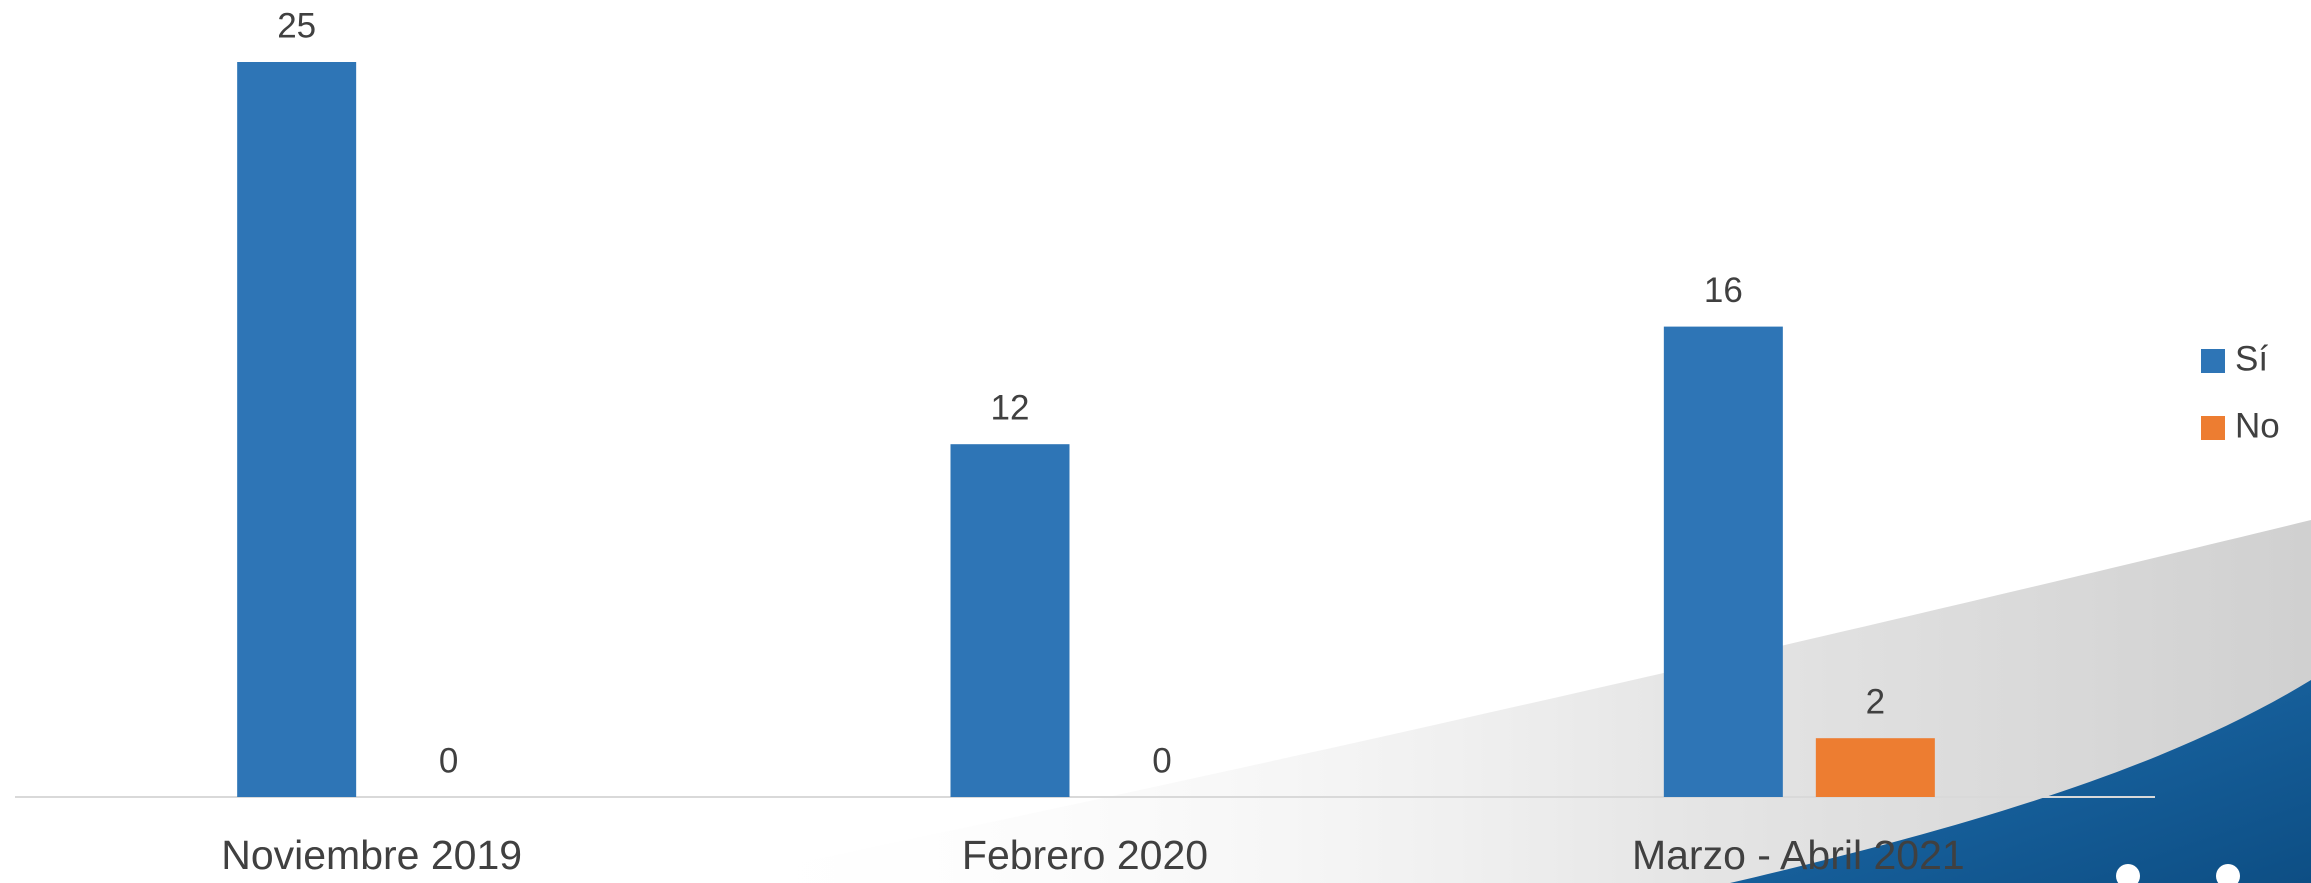  I want to click on data-label: 2, so click(1875, 701).